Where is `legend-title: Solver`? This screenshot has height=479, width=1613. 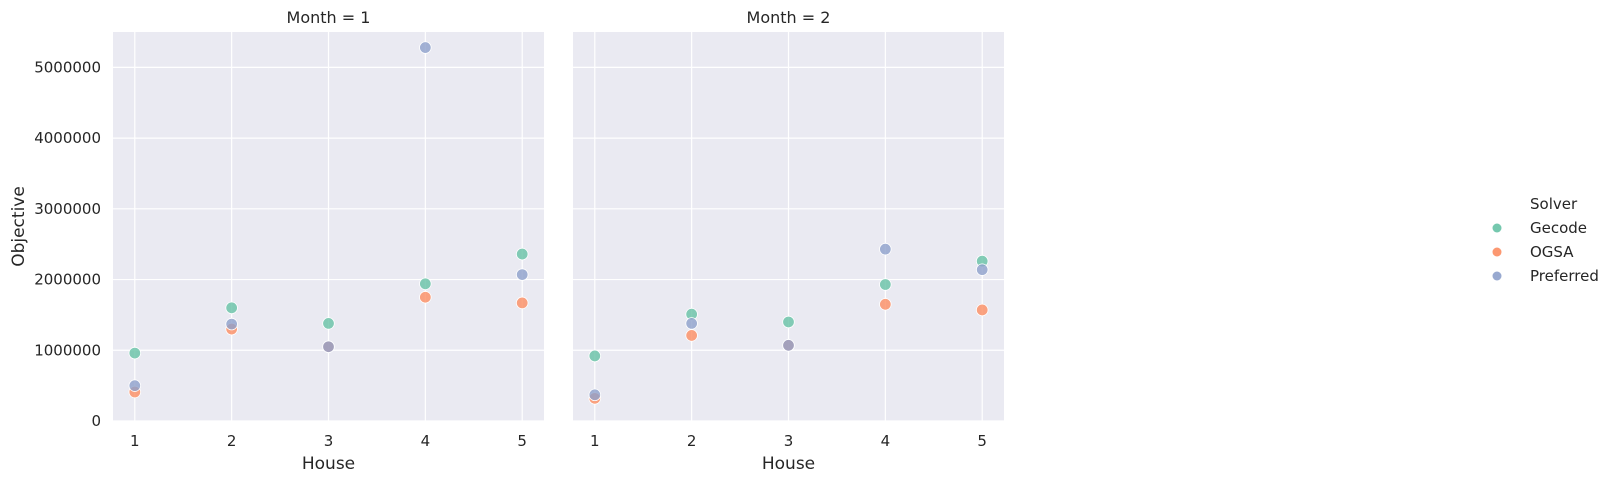
legend-title: Solver is located at coordinates (1554, 204).